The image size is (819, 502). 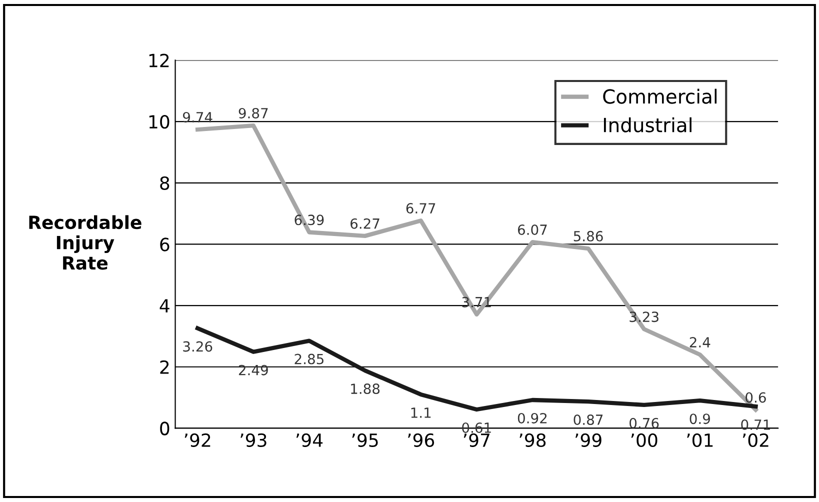 I want to click on data-label: 1.88, so click(x=365, y=389).